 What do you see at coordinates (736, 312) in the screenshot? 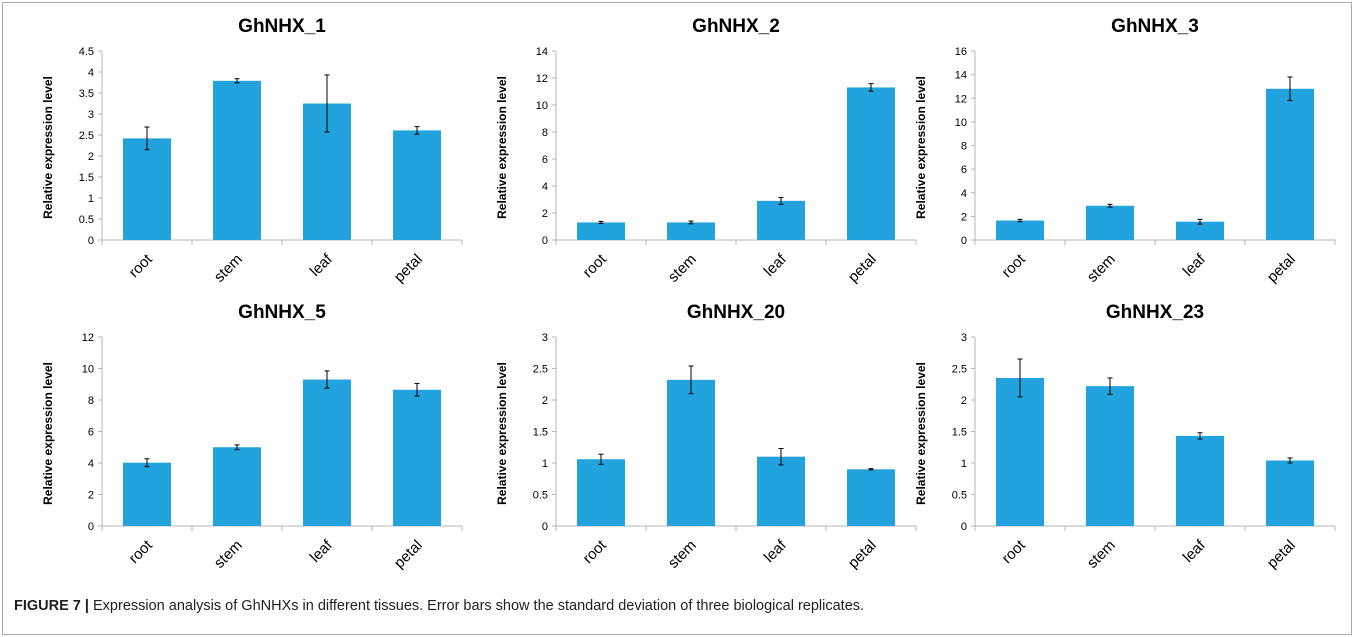
I see `chart-4-title: GhNHX_20` at bounding box center [736, 312].